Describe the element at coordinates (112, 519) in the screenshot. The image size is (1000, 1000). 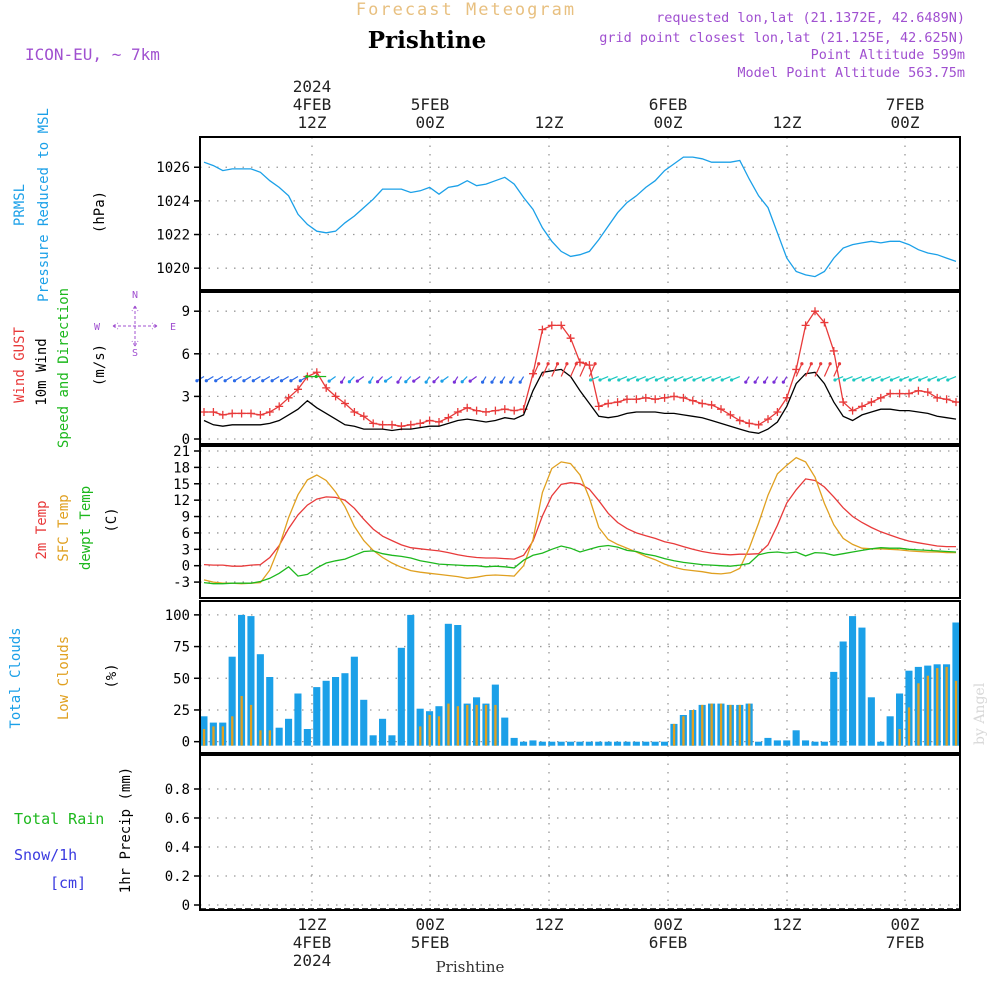
I see `label-c: (C)` at that location.